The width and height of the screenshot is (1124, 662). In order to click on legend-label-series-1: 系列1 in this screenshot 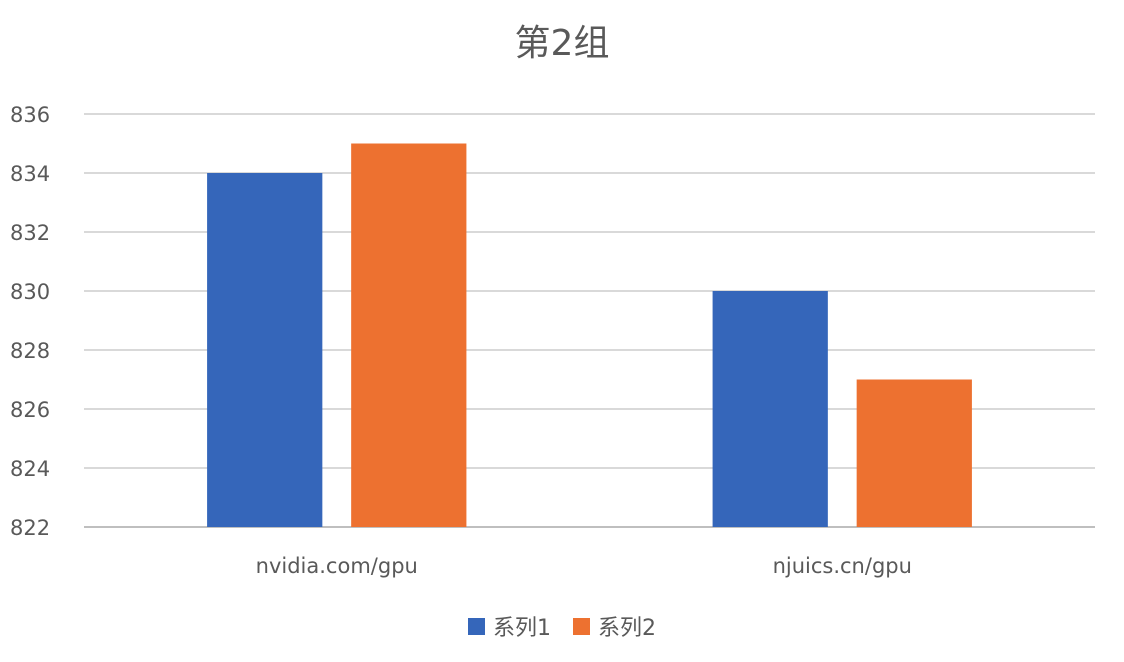, I will do `click(522, 628)`.